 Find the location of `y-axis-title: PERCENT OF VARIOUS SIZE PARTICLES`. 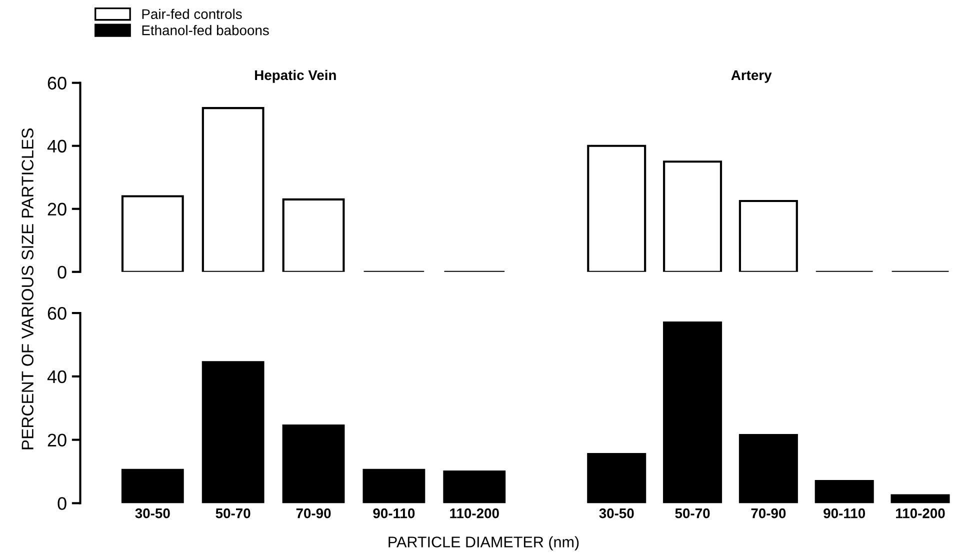

y-axis-title: PERCENT OF VARIOUS SIZE PARTICLES is located at coordinates (28, 289).